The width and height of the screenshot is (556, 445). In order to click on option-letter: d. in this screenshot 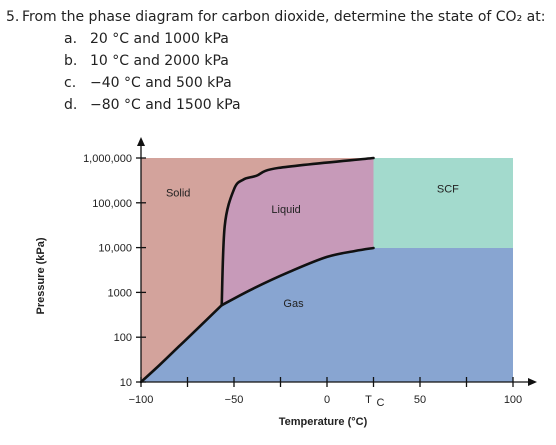, I will do `click(71, 105)`.